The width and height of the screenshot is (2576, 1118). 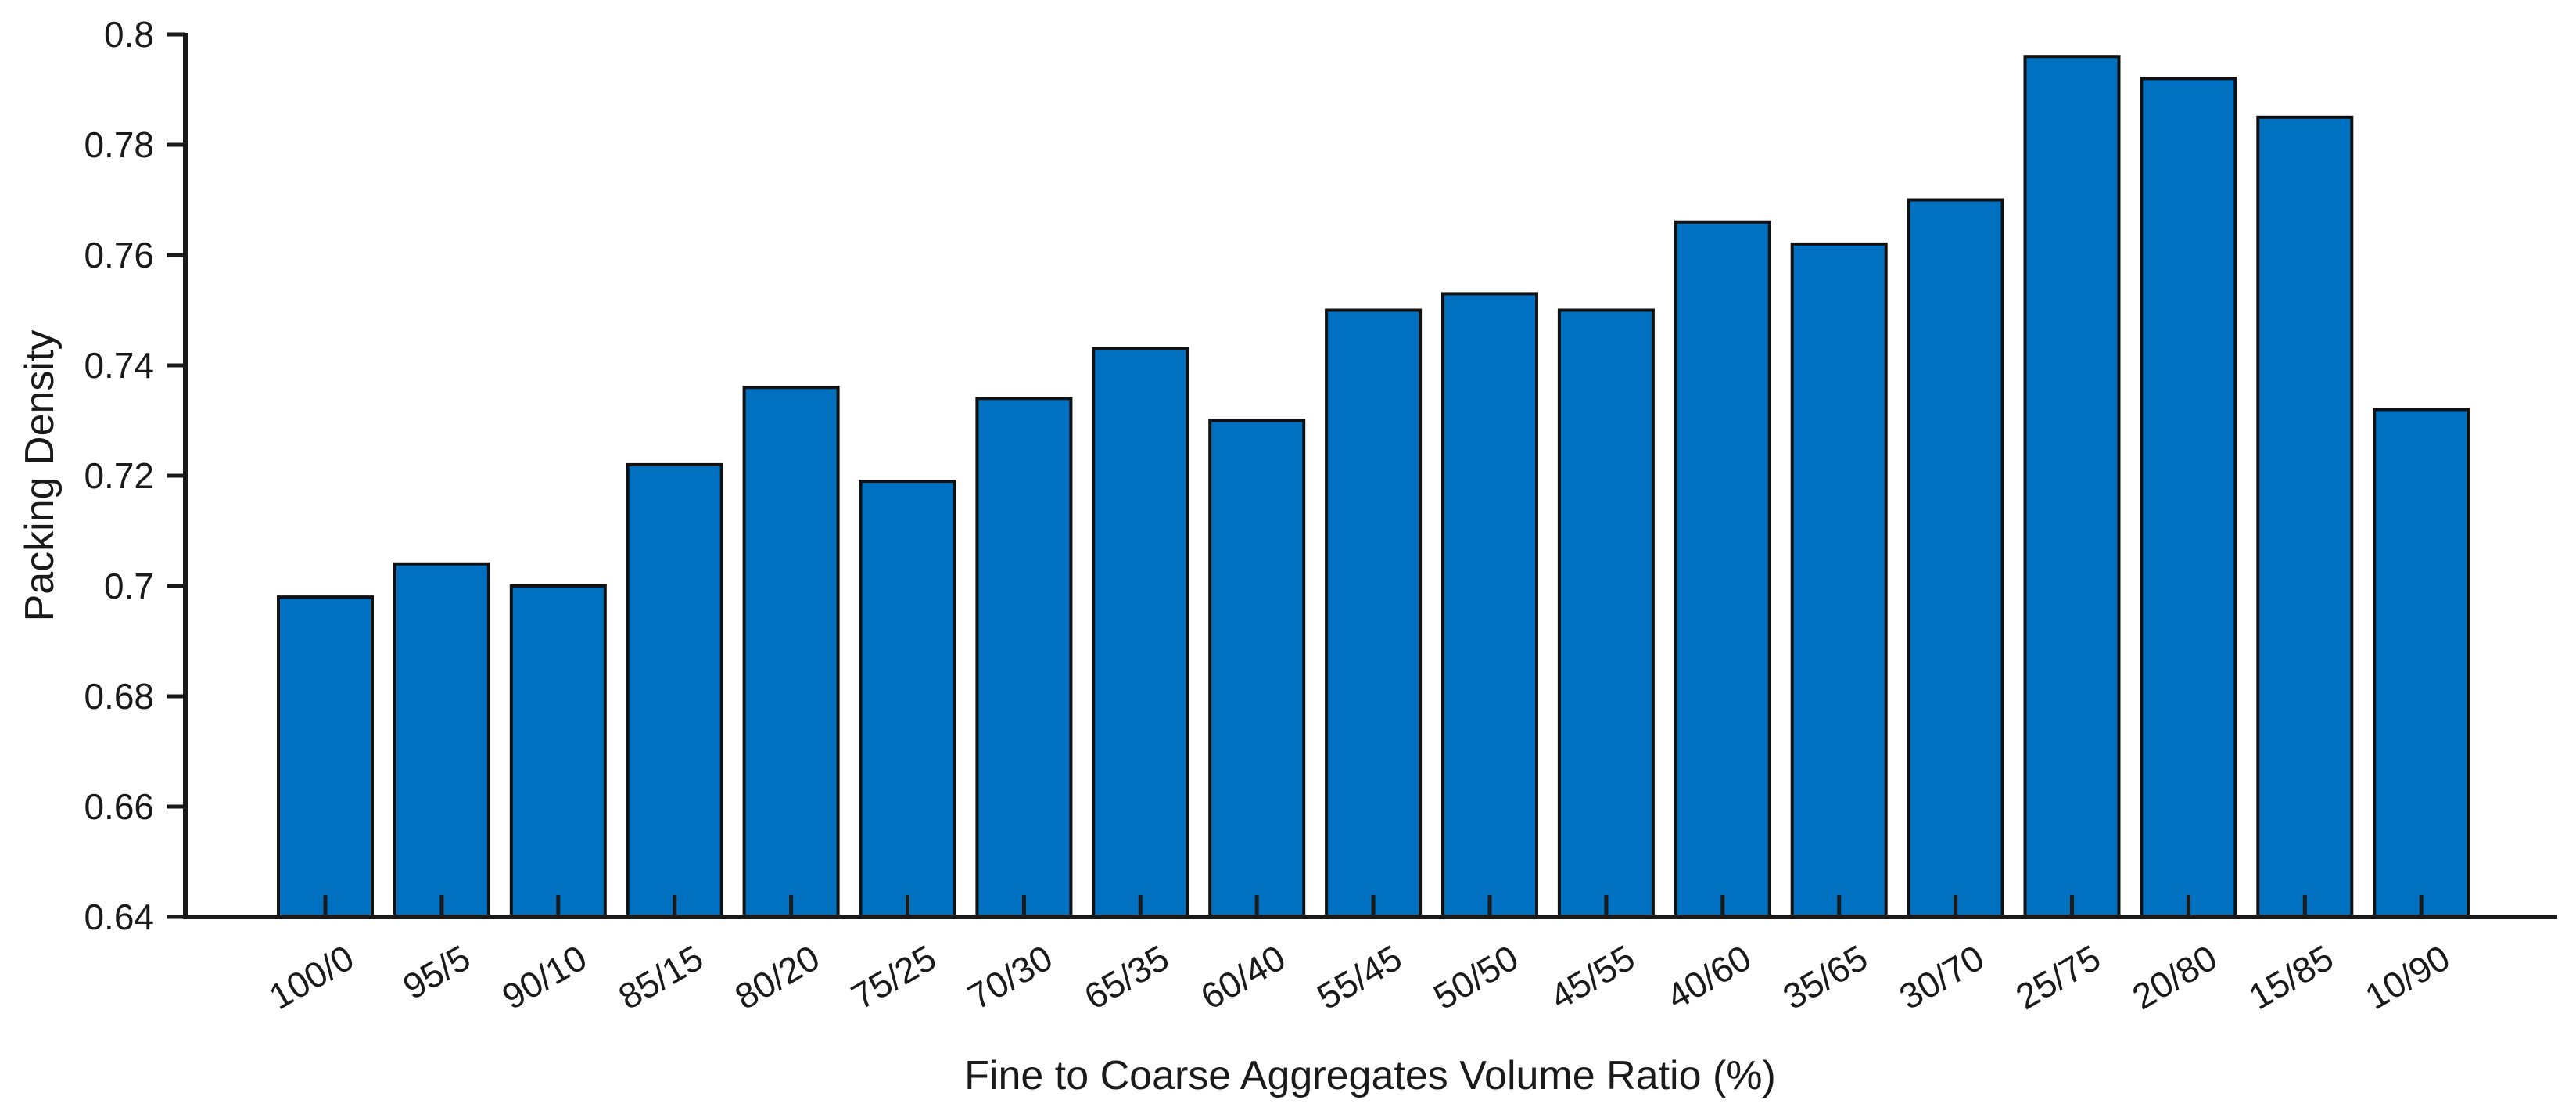 What do you see at coordinates (1475, 978) in the screenshot?
I see `x-tick-label: 50/50` at bounding box center [1475, 978].